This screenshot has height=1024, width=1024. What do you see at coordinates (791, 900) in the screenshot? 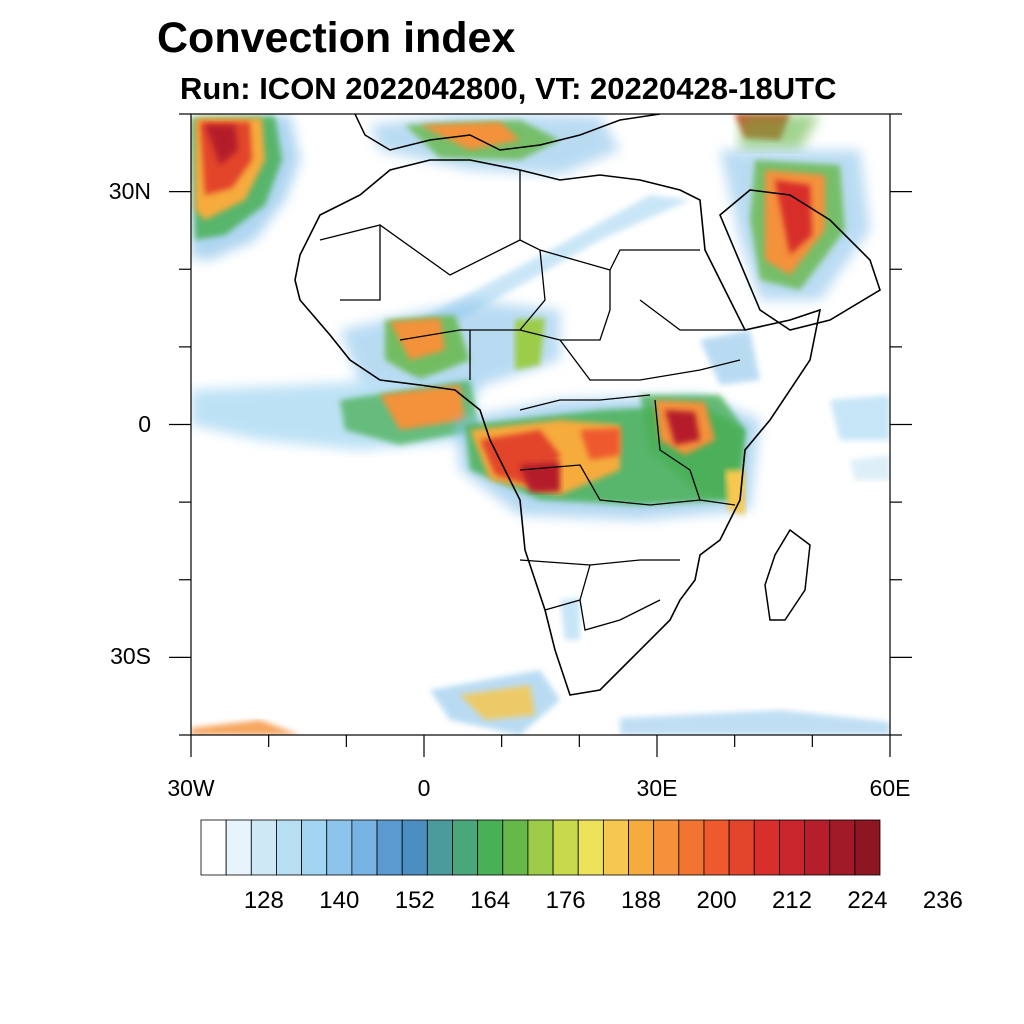
I see `colorbar-label: 212` at bounding box center [791, 900].